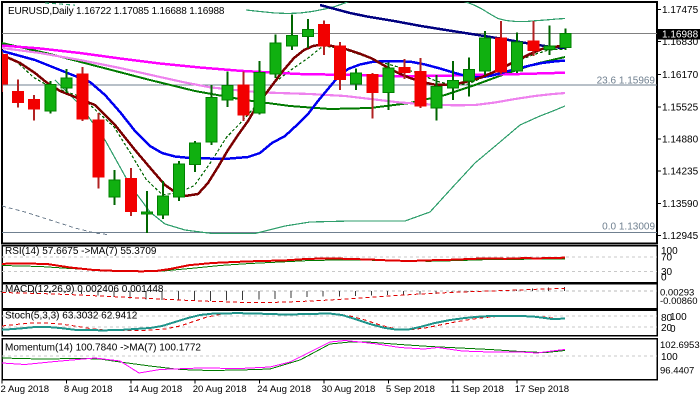 The height and width of the screenshot is (400, 700). I want to click on svg-text: 0.00293, so click(677, 293).